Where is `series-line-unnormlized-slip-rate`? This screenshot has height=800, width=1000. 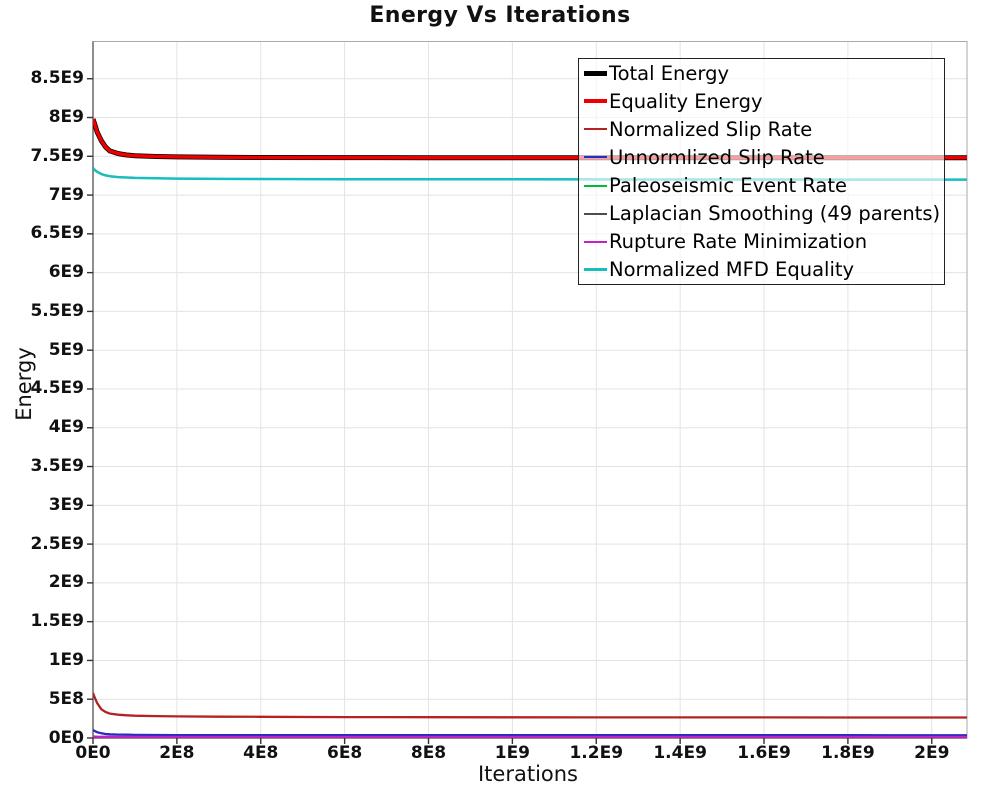
series-line-unnormlized-slip-rate is located at coordinates (530, 733).